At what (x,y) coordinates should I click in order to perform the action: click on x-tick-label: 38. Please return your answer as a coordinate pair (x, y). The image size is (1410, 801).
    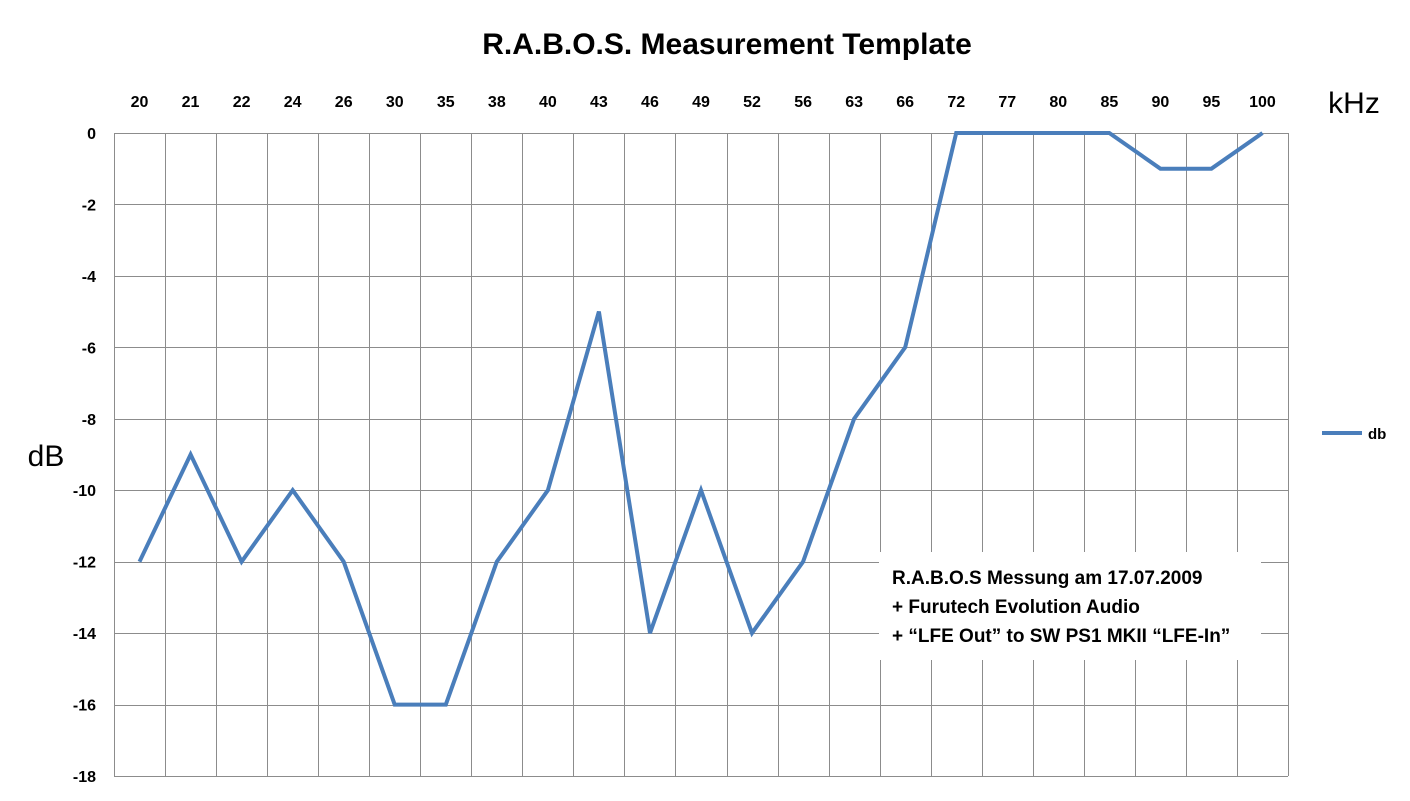
    Looking at the image, I should click on (497, 102).